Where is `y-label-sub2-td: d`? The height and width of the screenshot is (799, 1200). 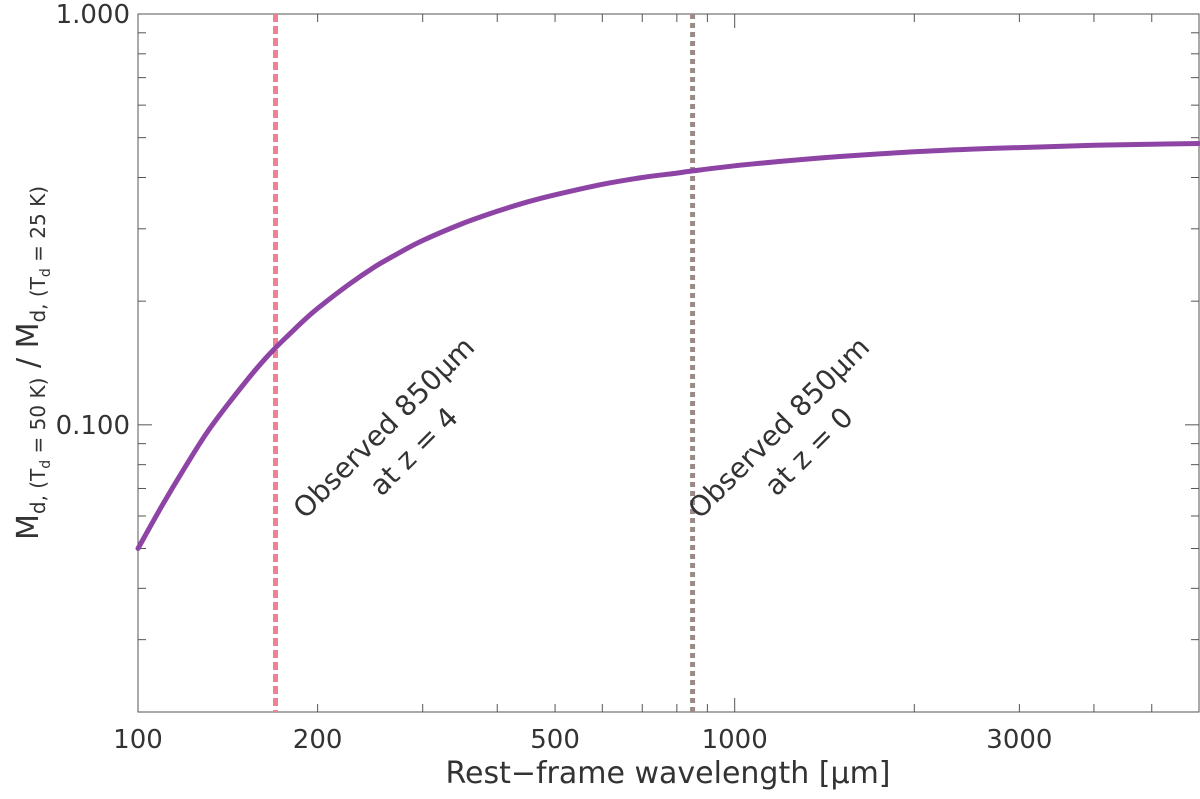 y-label-sub2-td: d is located at coordinates (46, 272).